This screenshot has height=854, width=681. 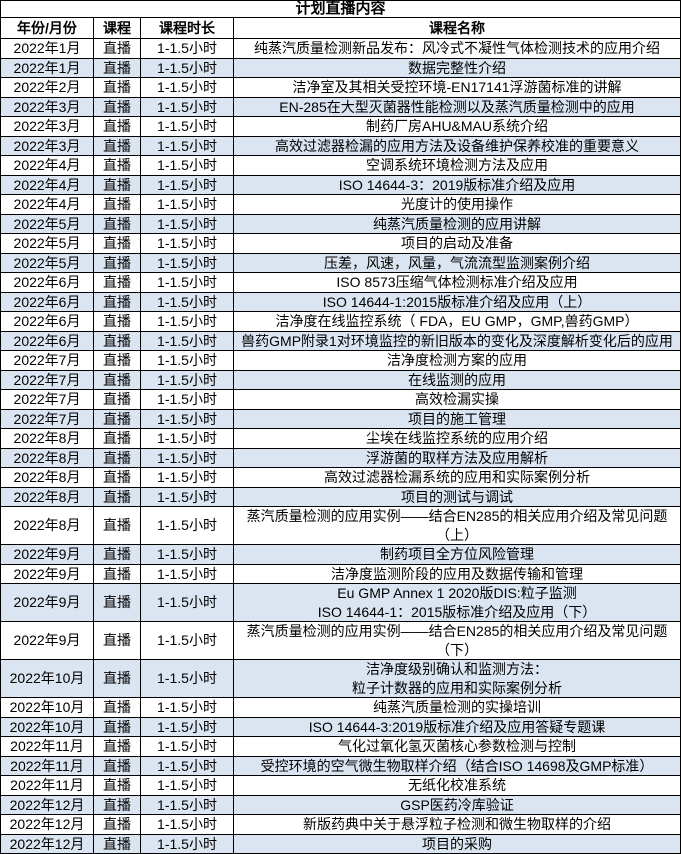 I want to click on table-row: 2022年12月 直播 1-1.5小时 新版药典中关于悬浮粒子检测和微生物取样的介绍, so click(x=340, y=824).